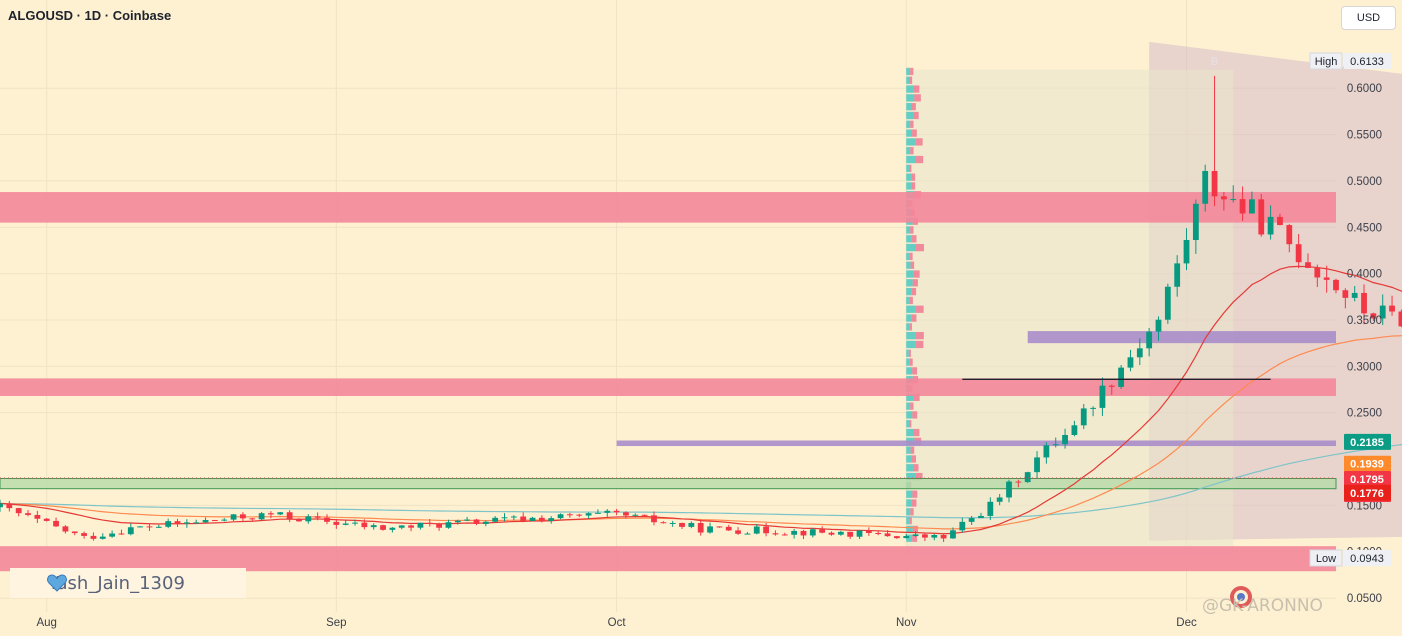 Image resolution: width=1402 pixels, height=636 pixels. What do you see at coordinates (701, 481) in the screenshot?
I see `ema-200-line` at bounding box center [701, 481].